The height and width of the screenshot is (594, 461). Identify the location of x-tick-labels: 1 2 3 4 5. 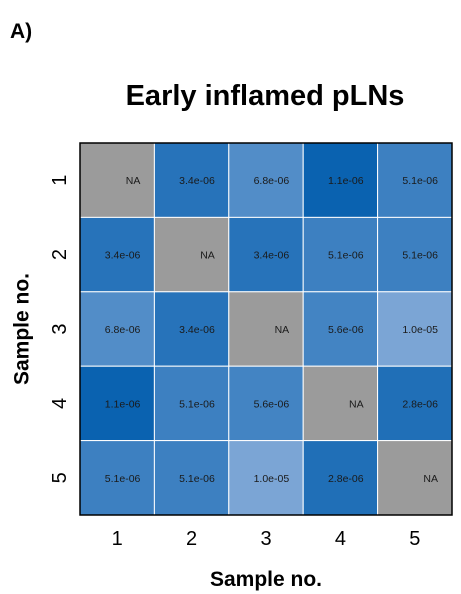
(266, 539).